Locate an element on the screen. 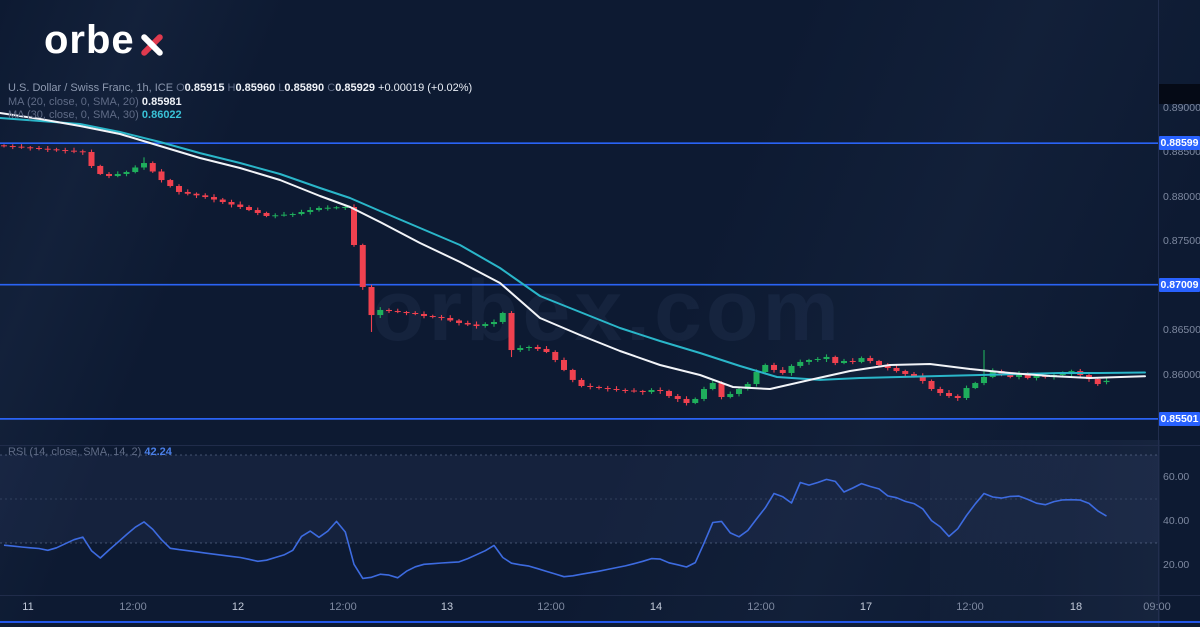 Image resolution: width=1200 pixels, height=627 pixels. price-axis-label: 0.87500 is located at coordinates (1181, 241).